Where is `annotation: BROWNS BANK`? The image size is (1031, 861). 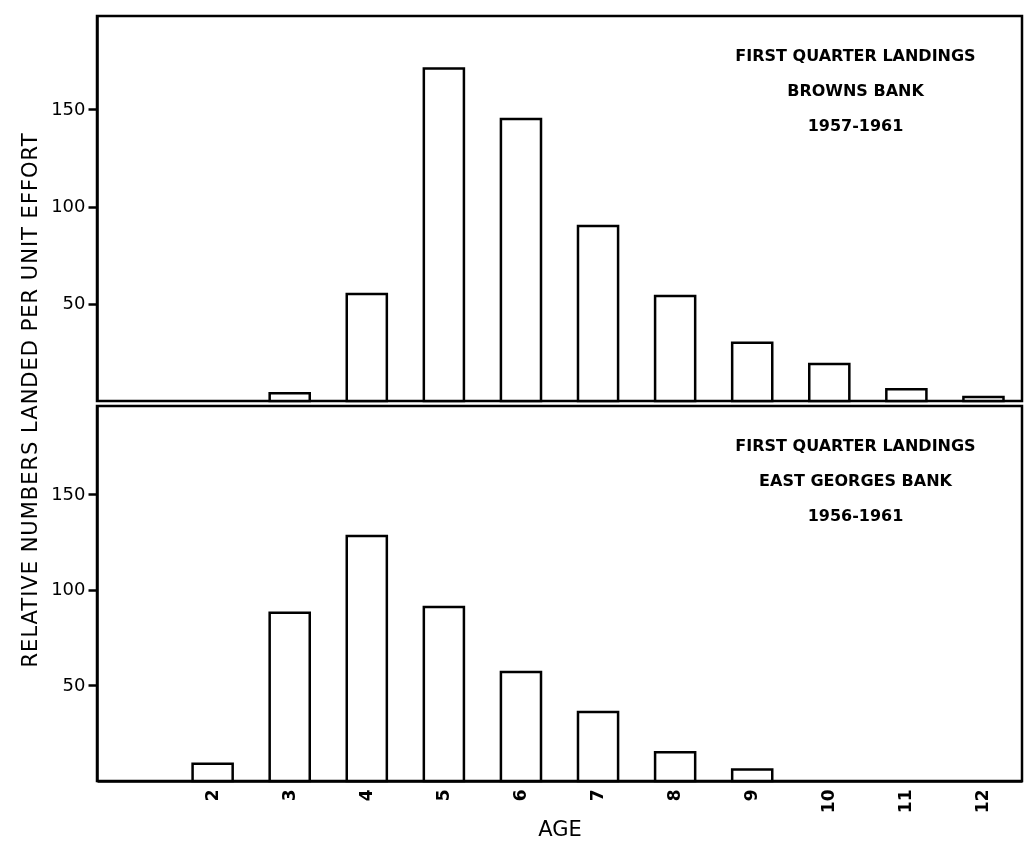 annotation: BROWNS BANK is located at coordinates (856, 90).